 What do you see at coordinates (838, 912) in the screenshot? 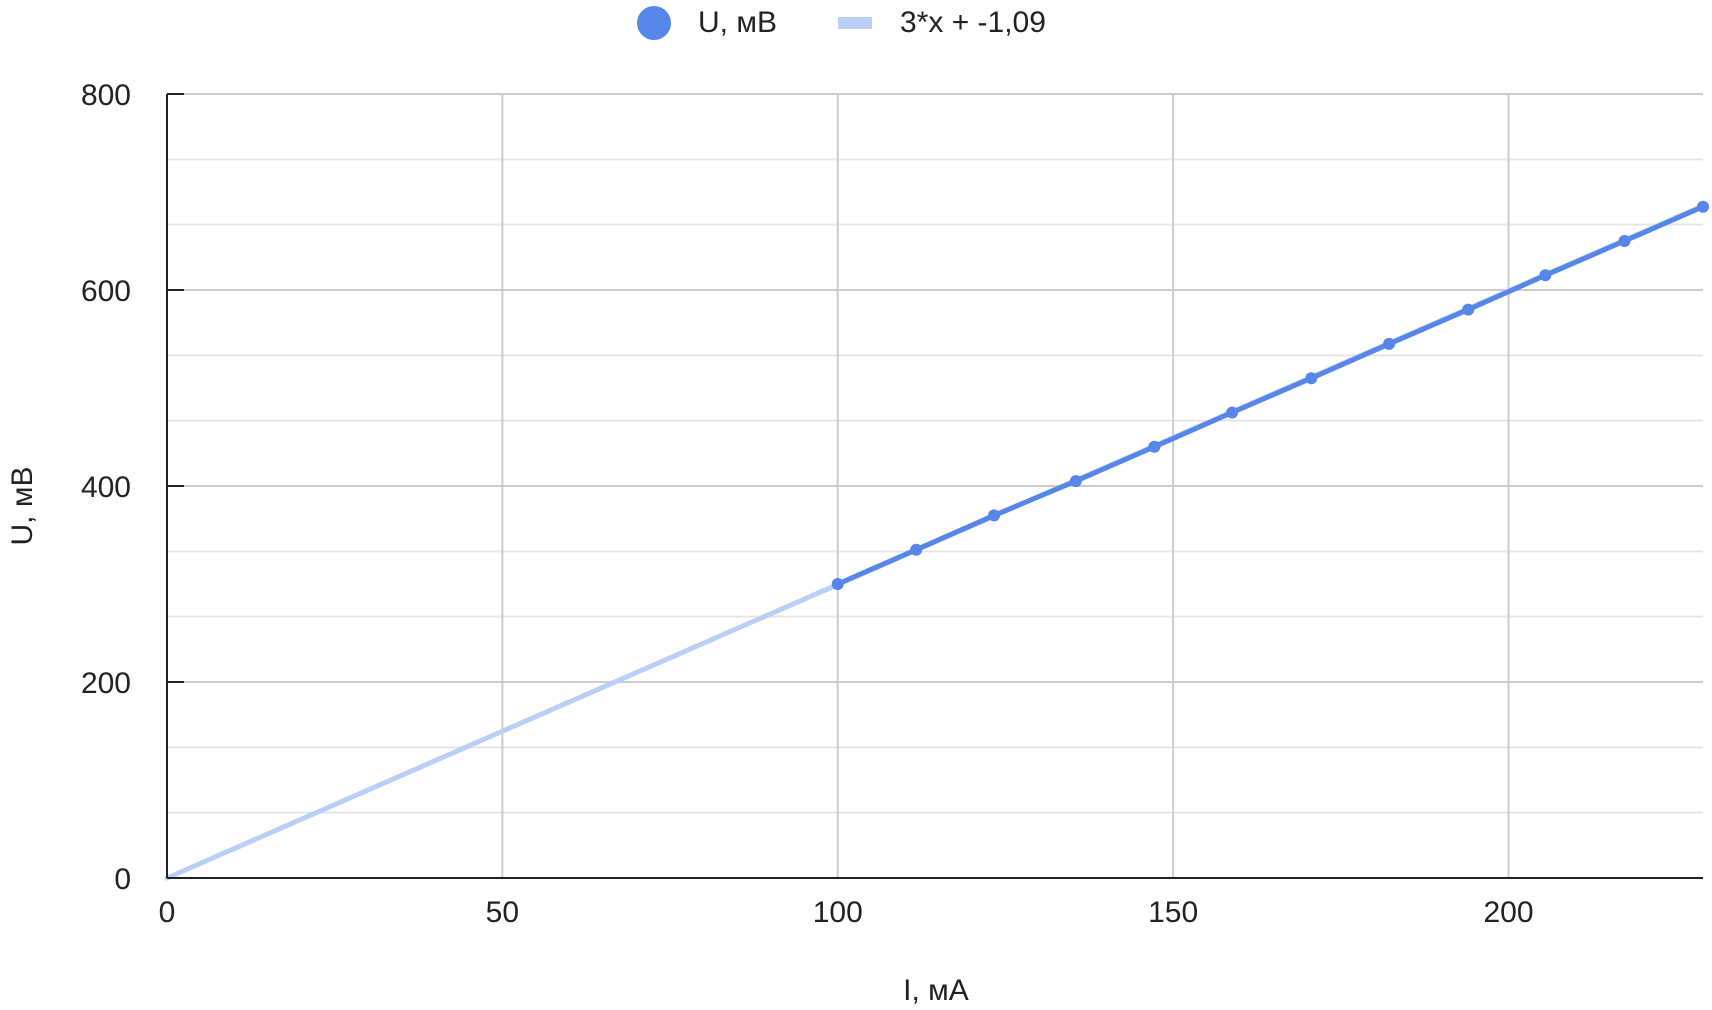
I see `x-tick-label: 100` at bounding box center [838, 912].